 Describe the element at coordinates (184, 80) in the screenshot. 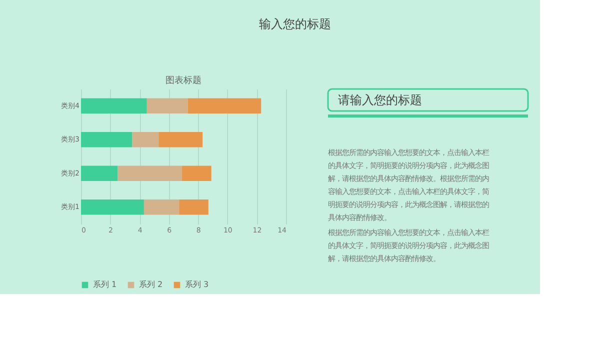

I see `chart-title: 图表标题` at that location.